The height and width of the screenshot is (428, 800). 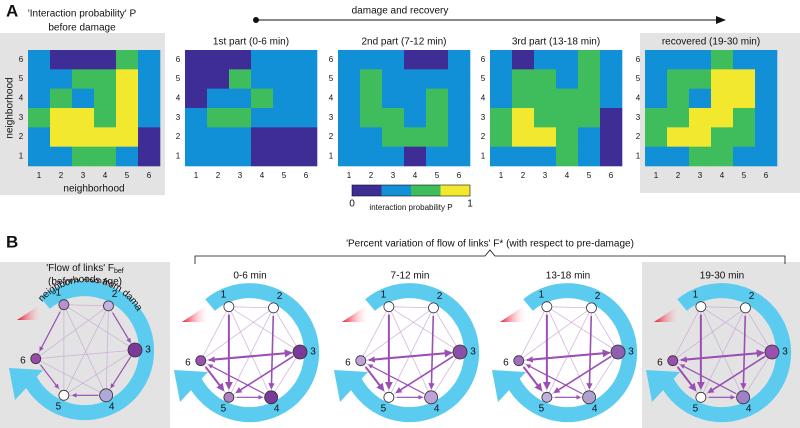 I want to click on panel-label: B, so click(x=12, y=241).